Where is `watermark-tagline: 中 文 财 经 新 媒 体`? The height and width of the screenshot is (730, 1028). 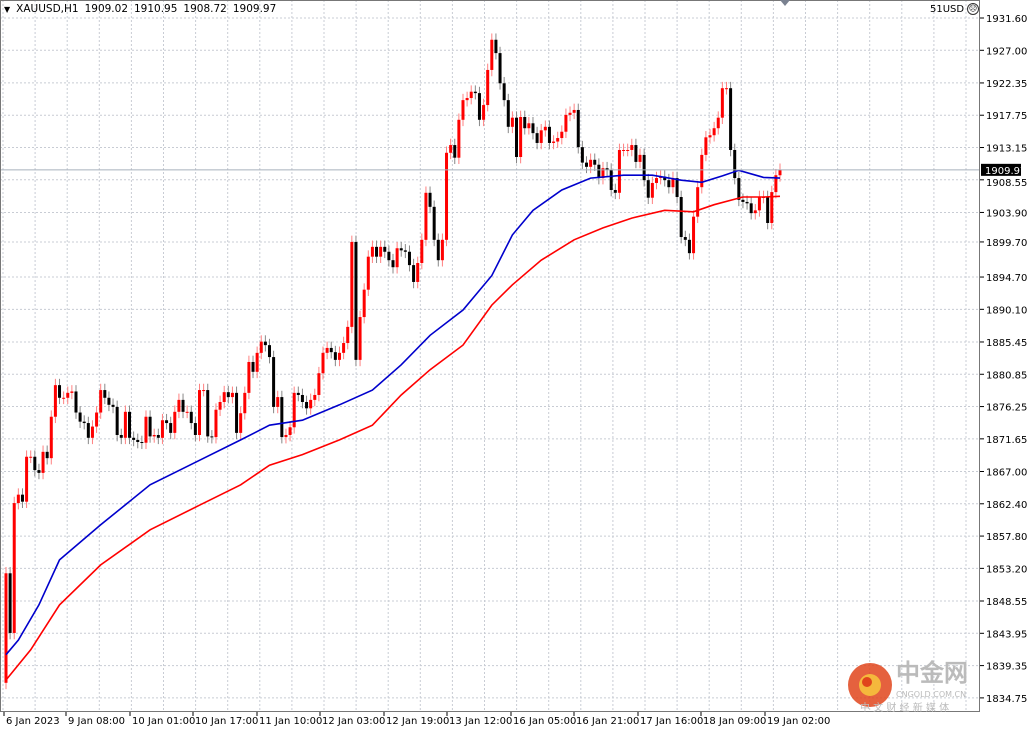
watermark-tagline: 中 文 财 经 新 媒 体 is located at coordinates (905, 708).